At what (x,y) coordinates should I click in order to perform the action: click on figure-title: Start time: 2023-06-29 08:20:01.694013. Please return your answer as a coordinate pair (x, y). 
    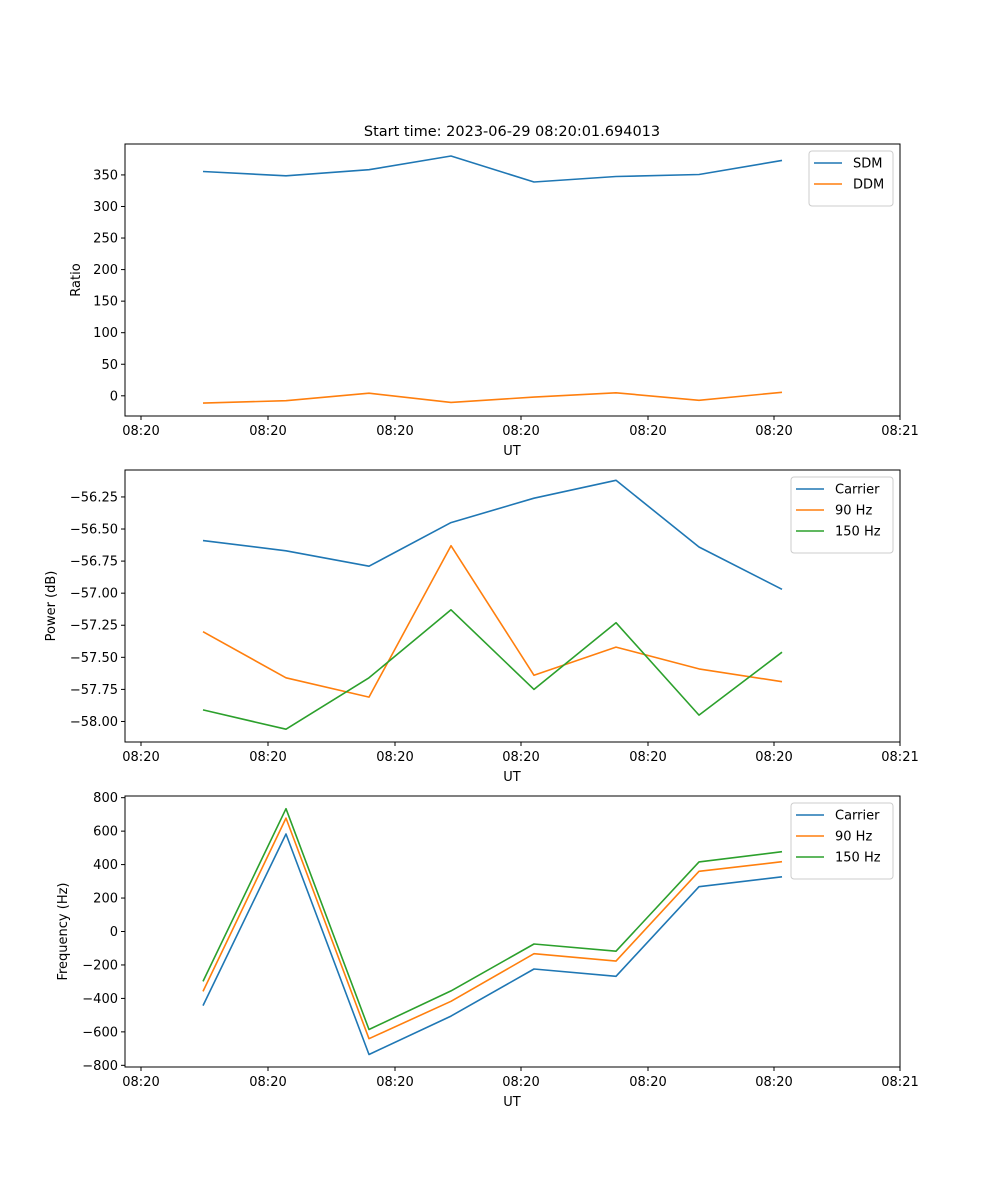
    Looking at the image, I should click on (512, 132).